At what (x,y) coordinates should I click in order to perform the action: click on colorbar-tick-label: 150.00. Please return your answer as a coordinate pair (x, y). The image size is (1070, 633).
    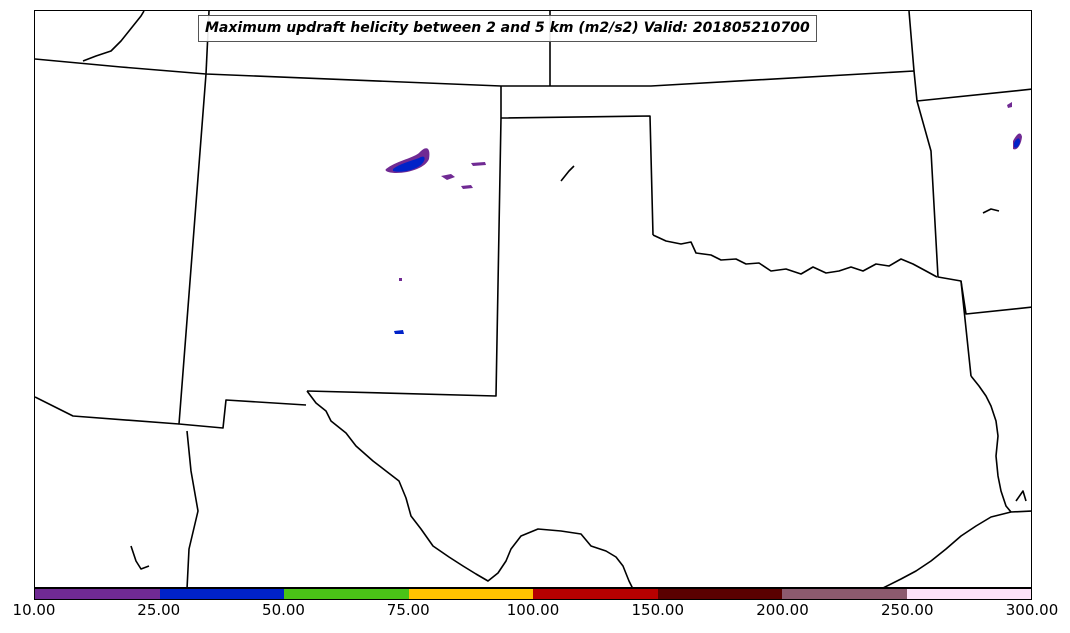
    Looking at the image, I should click on (658, 610).